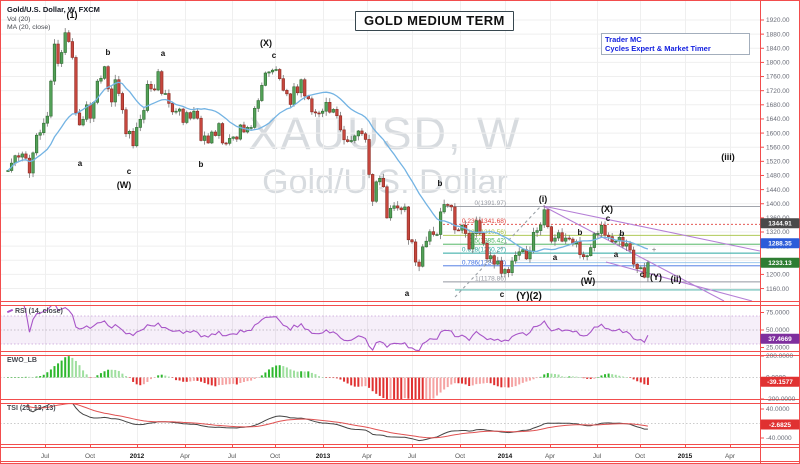  What do you see at coordinates (679, 281) in the screenshot?
I see `trendline` at bounding box center [679, 281].